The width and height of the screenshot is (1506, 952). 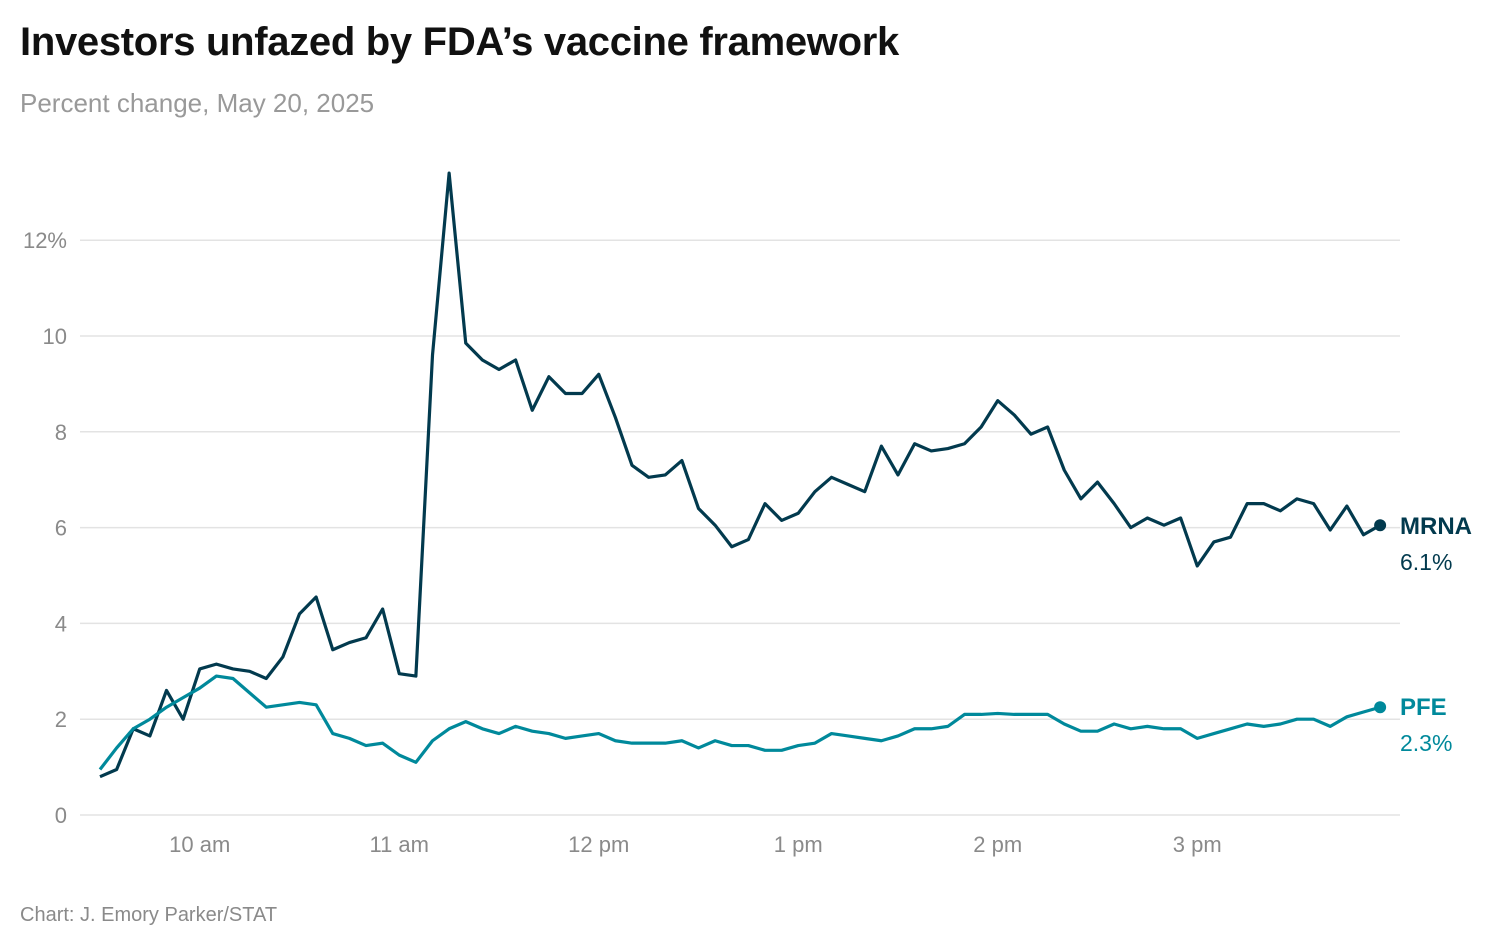 I want to click on series-end-value: 2.3%, so click(x=1426, y=743).